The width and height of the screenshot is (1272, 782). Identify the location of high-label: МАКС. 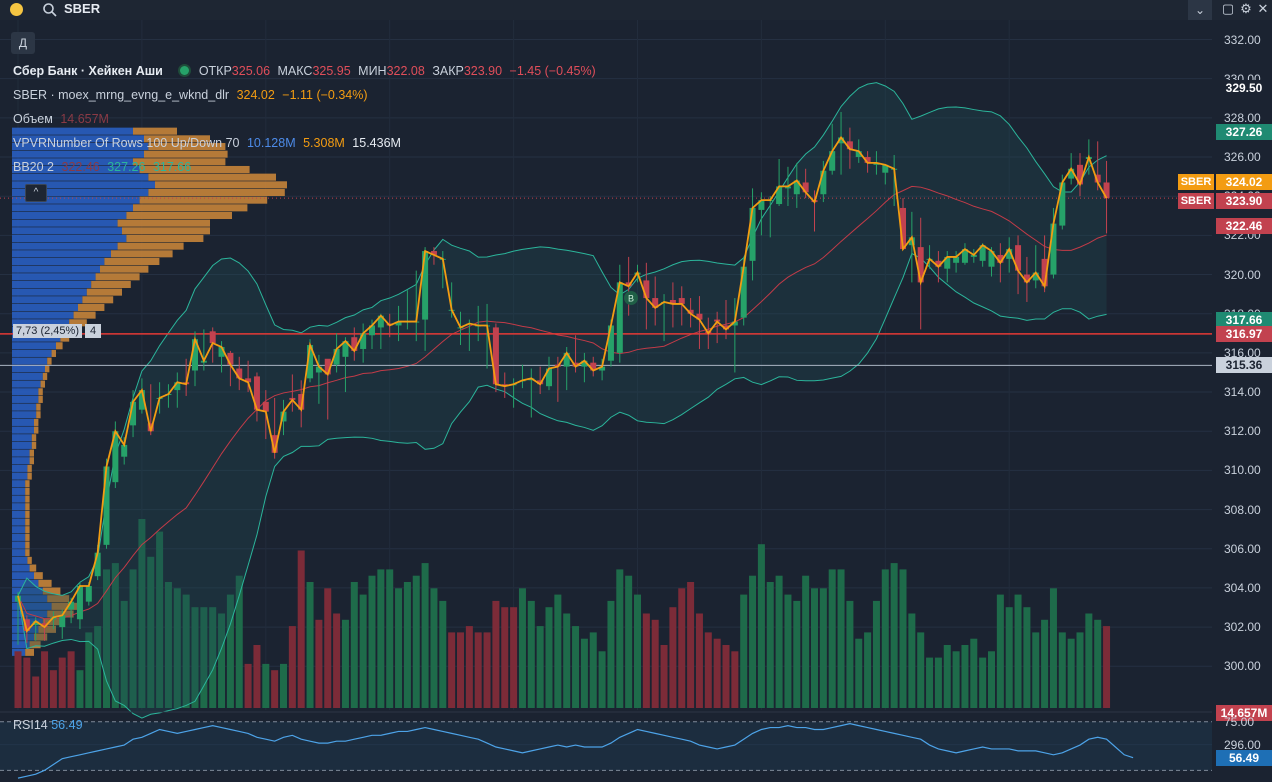
(295, 71).